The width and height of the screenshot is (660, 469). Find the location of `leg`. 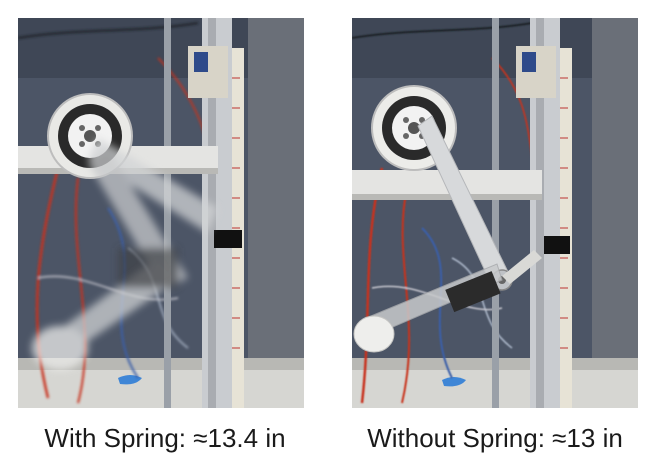

leg is located at coordinates (447, 234).